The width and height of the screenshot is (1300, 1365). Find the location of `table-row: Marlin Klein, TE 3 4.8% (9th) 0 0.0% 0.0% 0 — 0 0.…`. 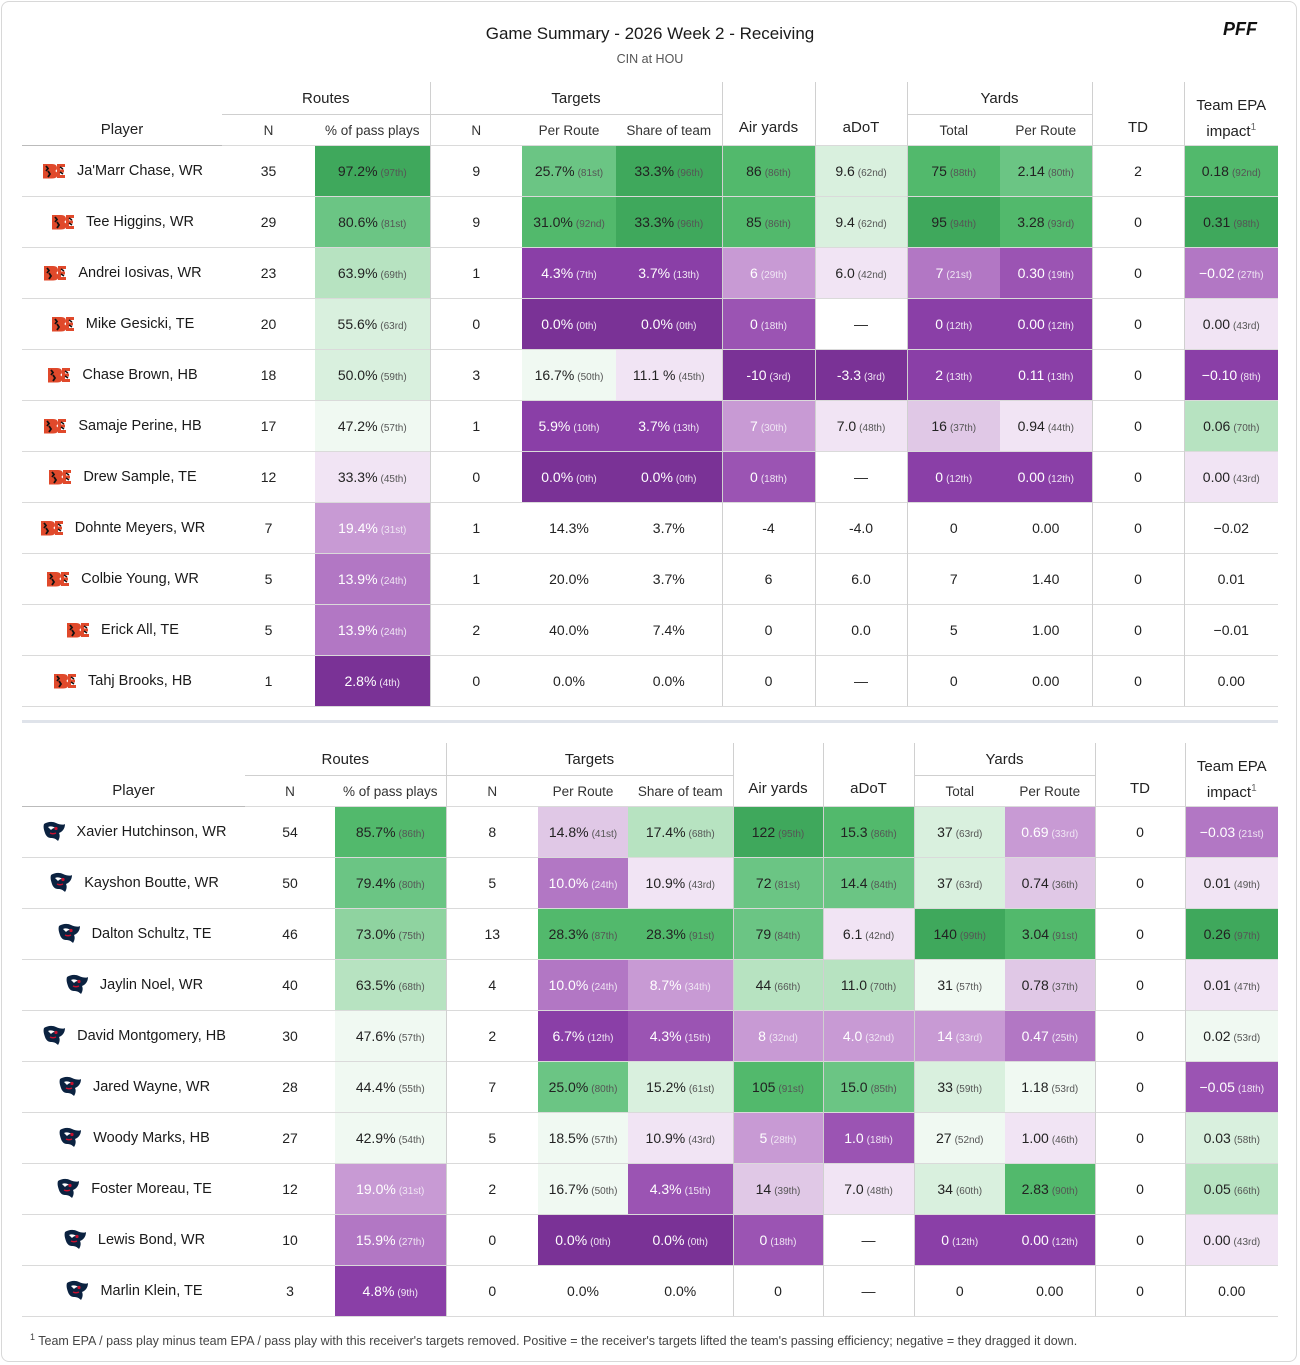

table-row: Marlin Klein, TE 3 4.8% (9th) 0 0.0% 0.0% 0 — 0 0.… is located at coordinates (650, 1291).